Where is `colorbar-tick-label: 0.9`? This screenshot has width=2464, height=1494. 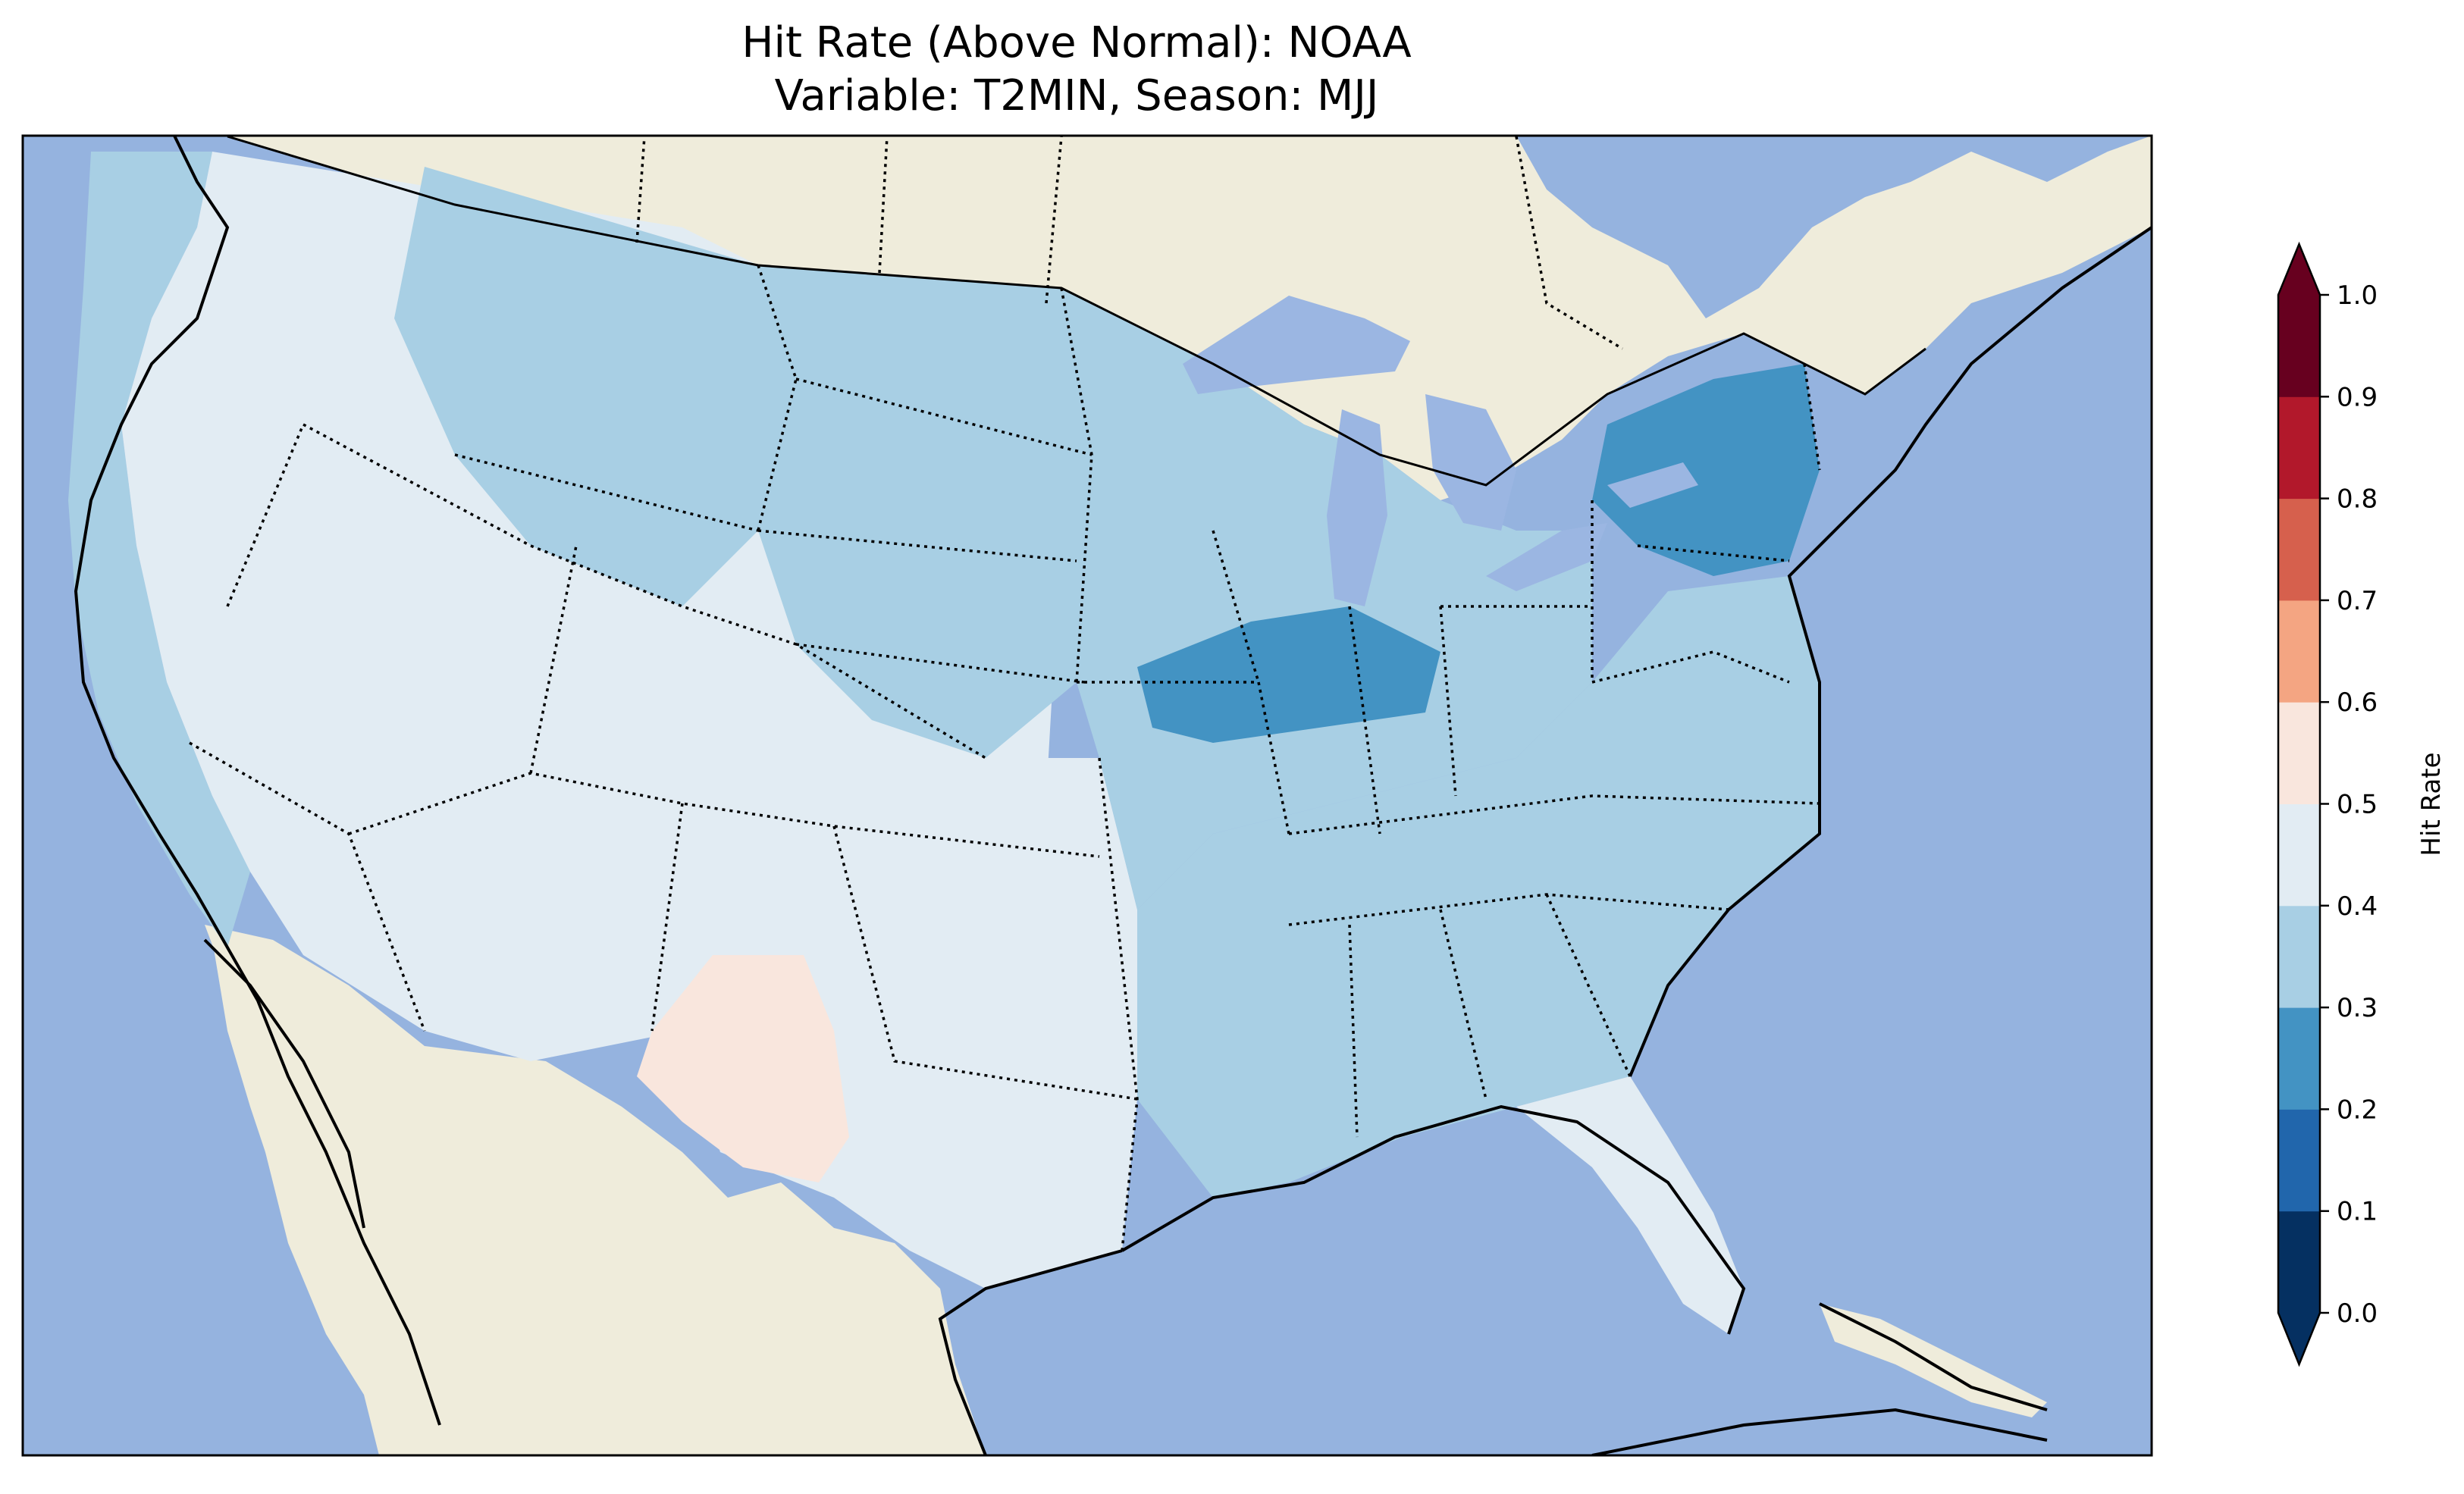 colorbar-tick-label: 0.9 is located at coordinates (2357, 397).